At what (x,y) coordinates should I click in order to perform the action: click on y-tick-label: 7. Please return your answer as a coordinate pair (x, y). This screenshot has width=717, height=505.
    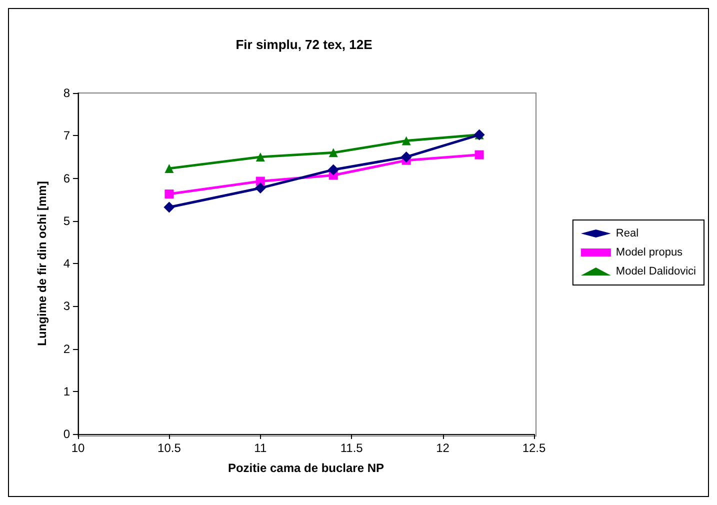
    Looking at the image, I should click on (66, 135).